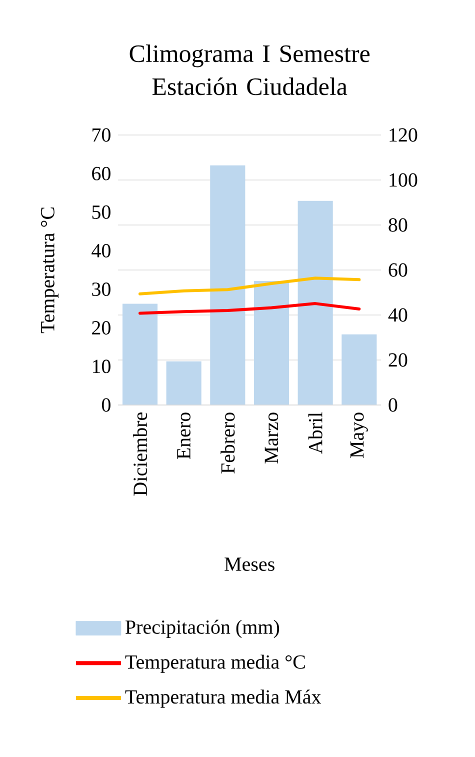 Image resolution: width=475 pixels, height=757 pixels. What do you see at coordinates (101, 289) in the screenshot?
I see `y-tick-label: 30` at bounding box center [101, 289].